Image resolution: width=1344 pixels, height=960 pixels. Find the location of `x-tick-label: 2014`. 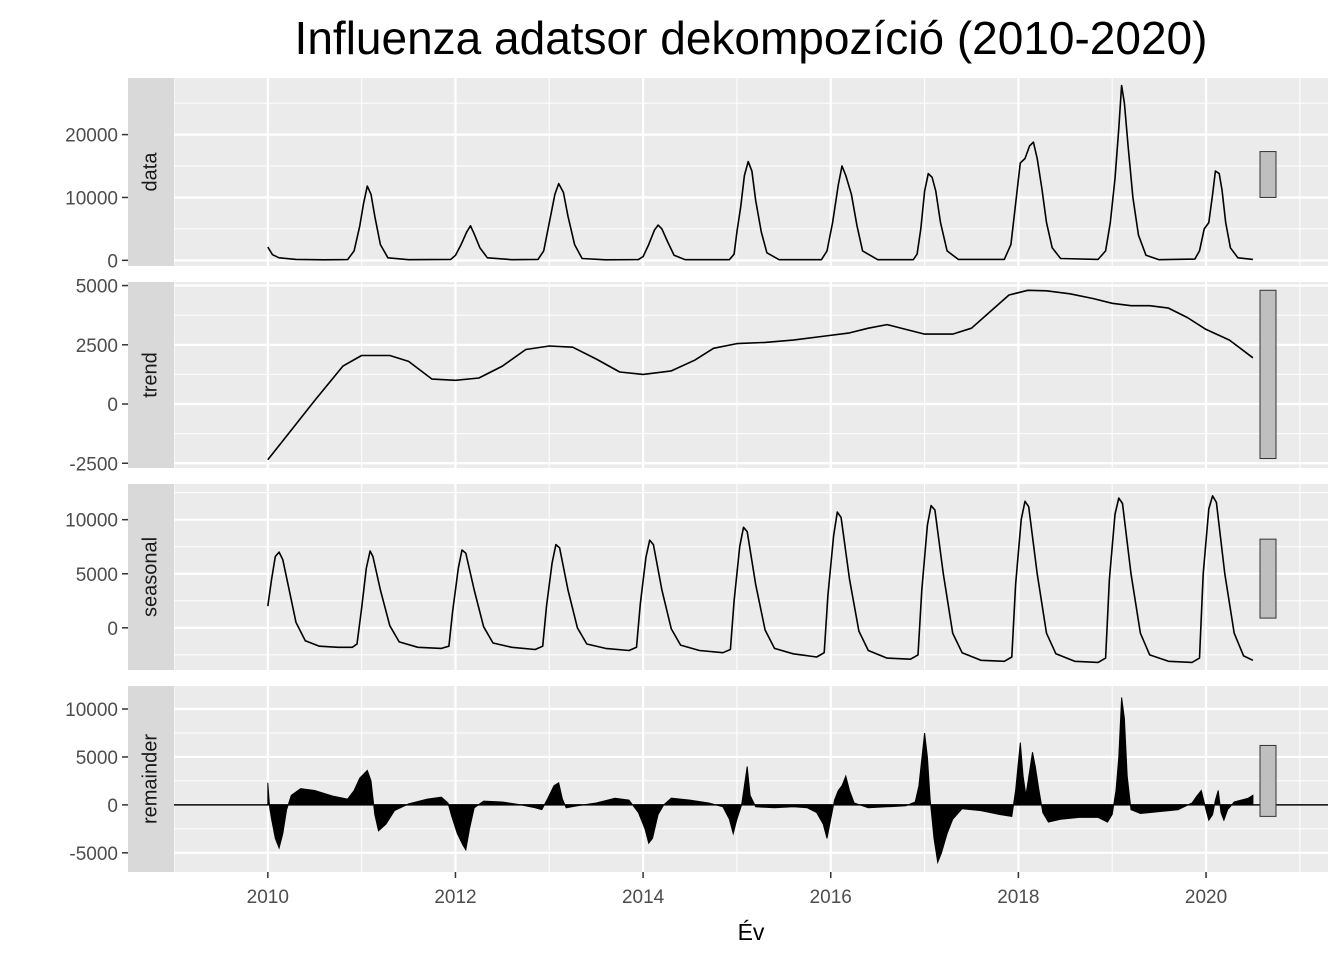

x-tick-label: 2014 is located at coordinates (643, 897).